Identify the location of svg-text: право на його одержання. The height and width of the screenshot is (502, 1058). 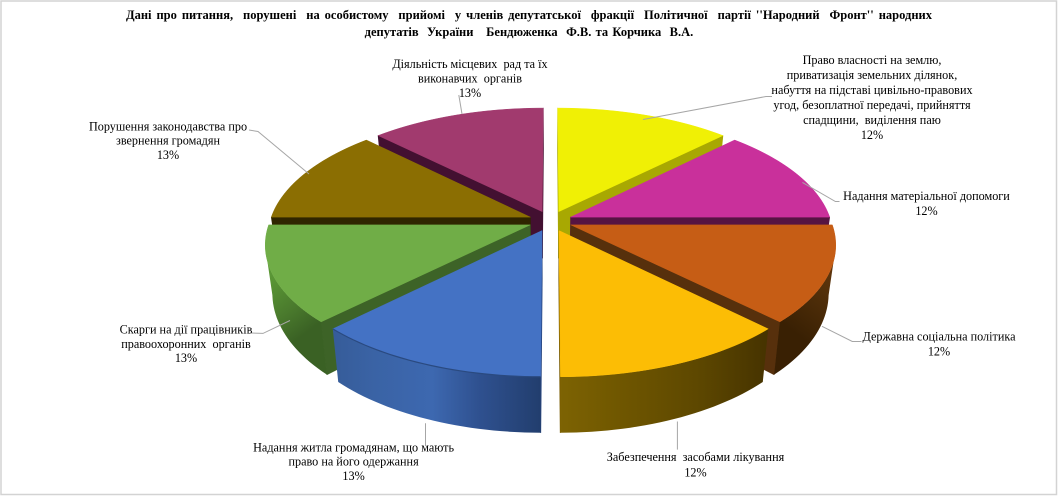
(353, 462).